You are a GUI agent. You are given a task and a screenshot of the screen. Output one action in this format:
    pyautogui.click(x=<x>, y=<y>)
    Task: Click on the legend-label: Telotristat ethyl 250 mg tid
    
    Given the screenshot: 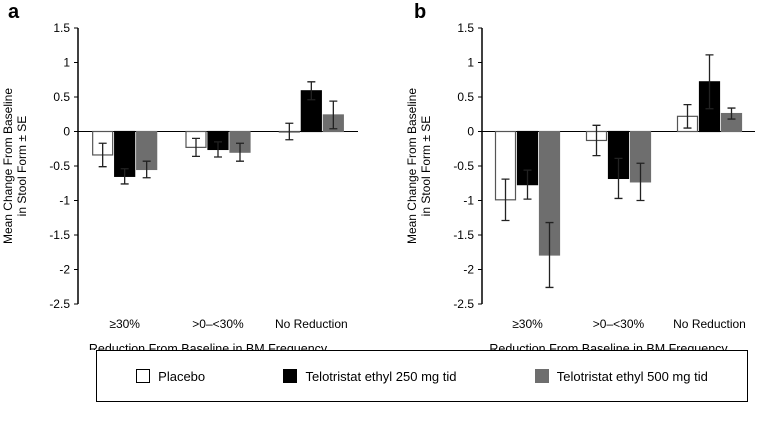 What is the action you would take?
    pyautogui.click(x=381, y=376)
    